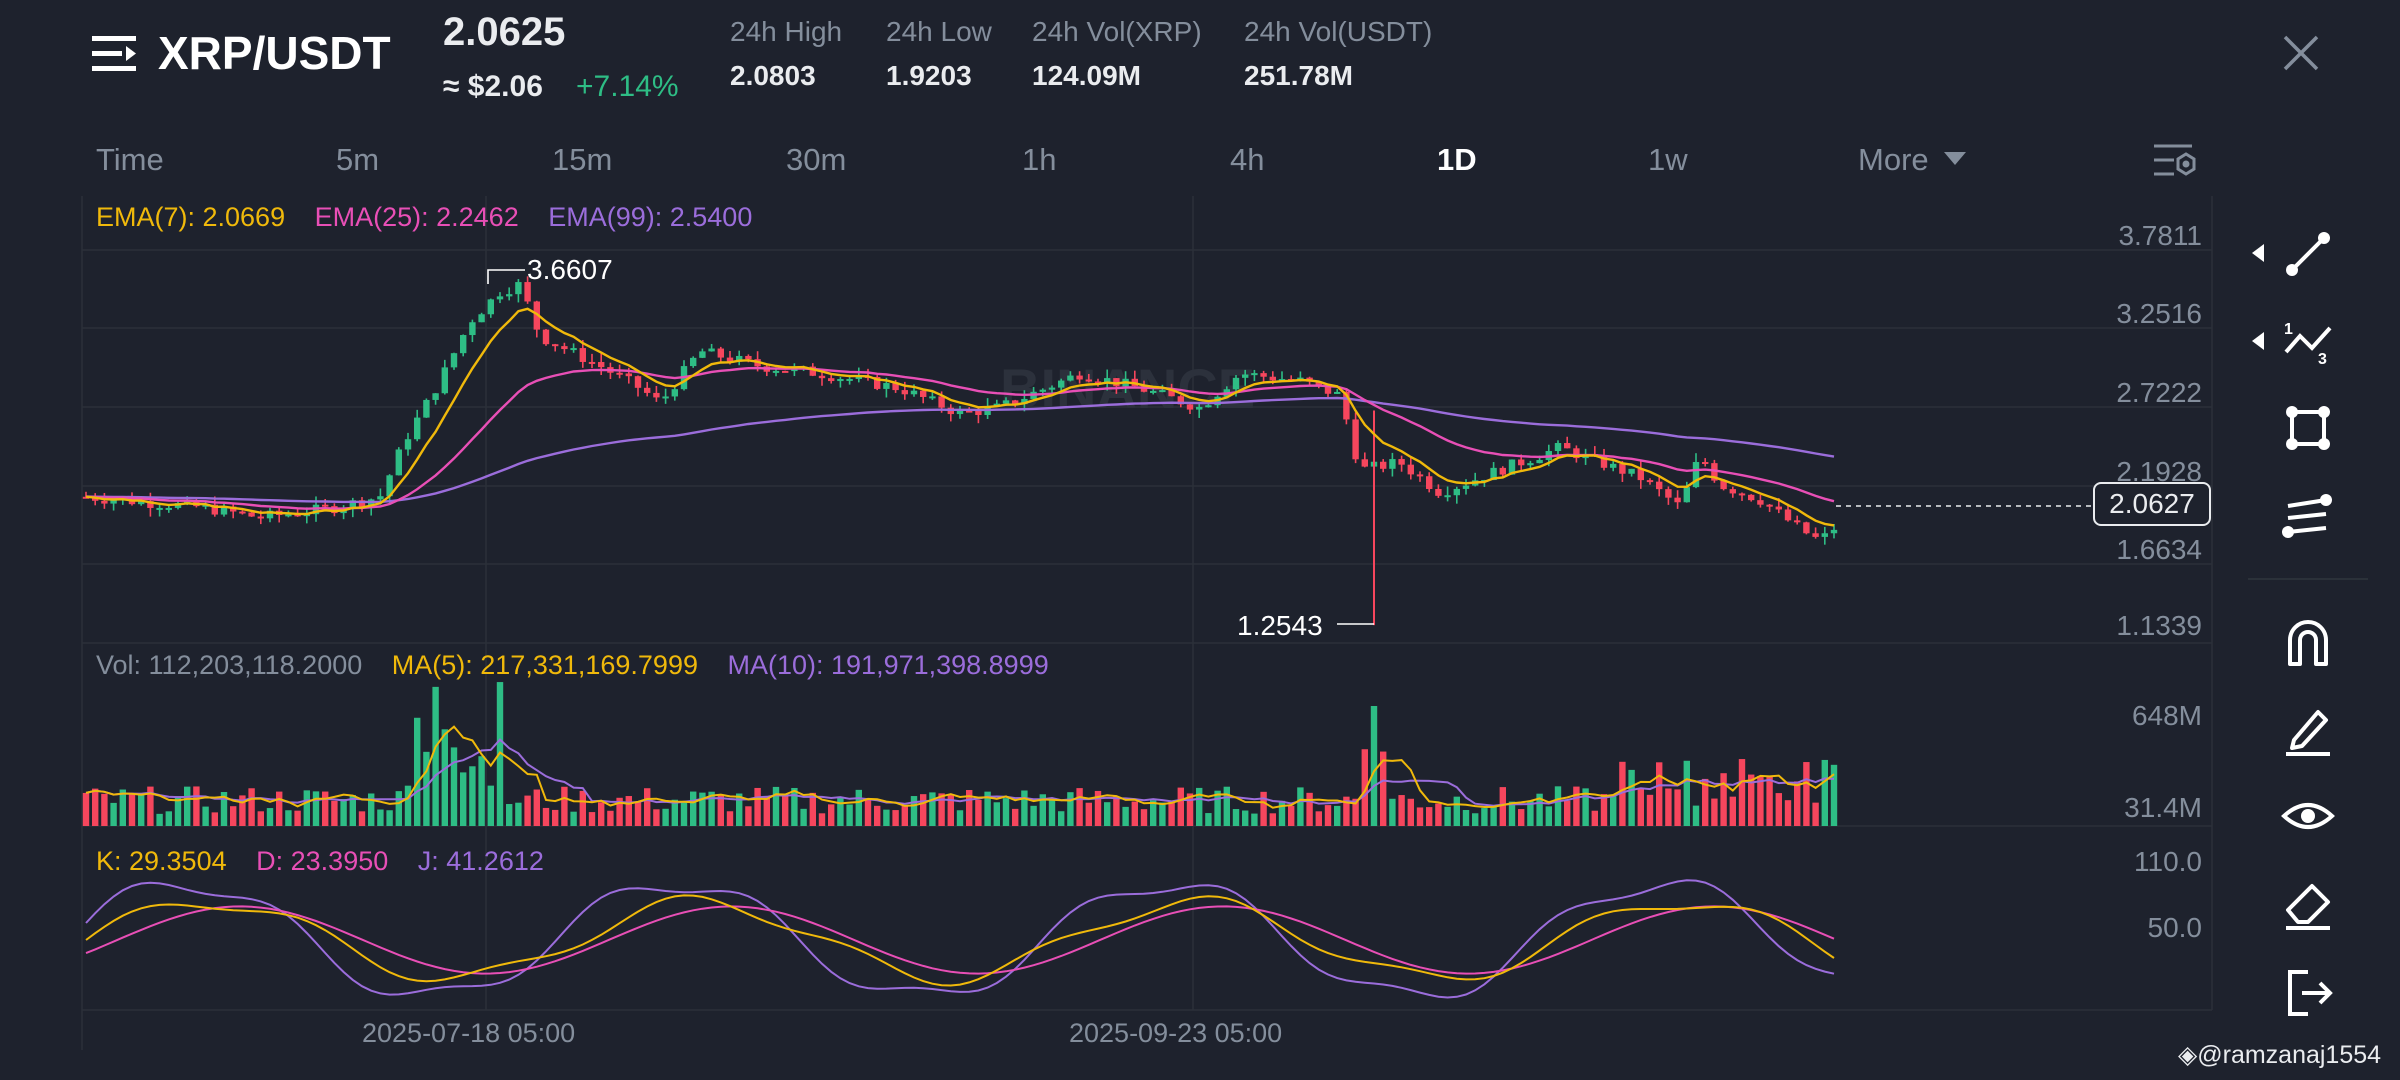 The height and width of the screenshot is (1080, 2400). What do you see at coordinates (2159, 471) in the screenshot?
I see `y-tick: 2.1928` at bounding box center [2159, 471].